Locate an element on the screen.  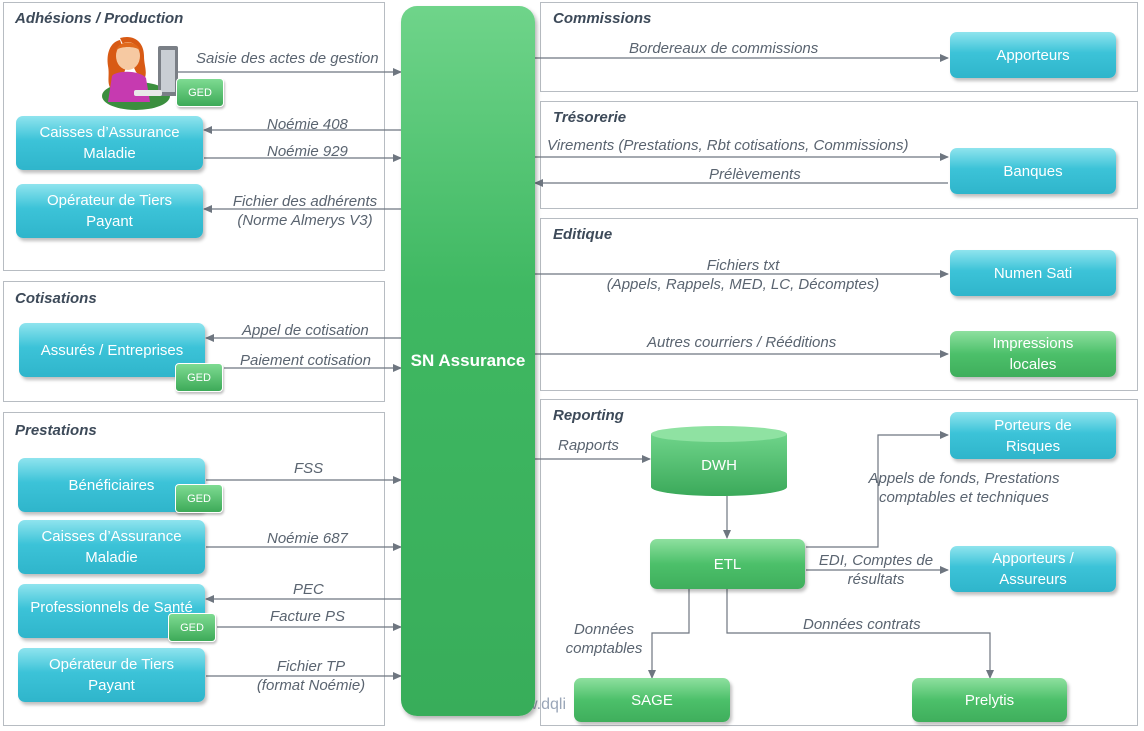
arrow-etl-porteurs is located at coordinates (877, 489).